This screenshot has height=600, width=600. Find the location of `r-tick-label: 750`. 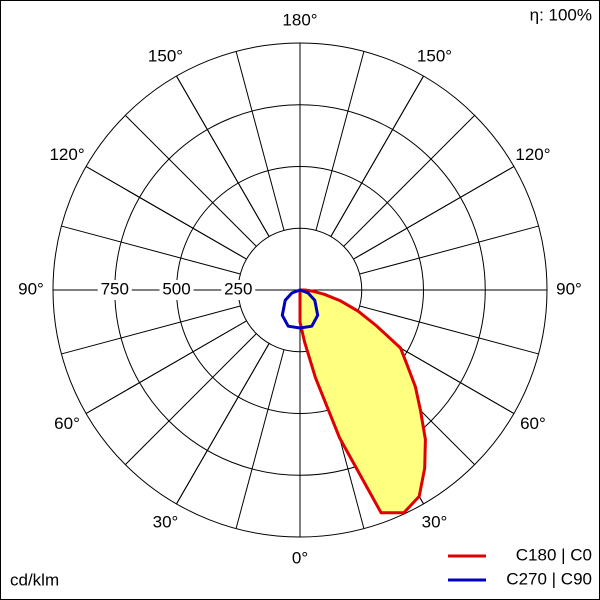

r-tick-label: 750 is located at coordinates (115, 288).